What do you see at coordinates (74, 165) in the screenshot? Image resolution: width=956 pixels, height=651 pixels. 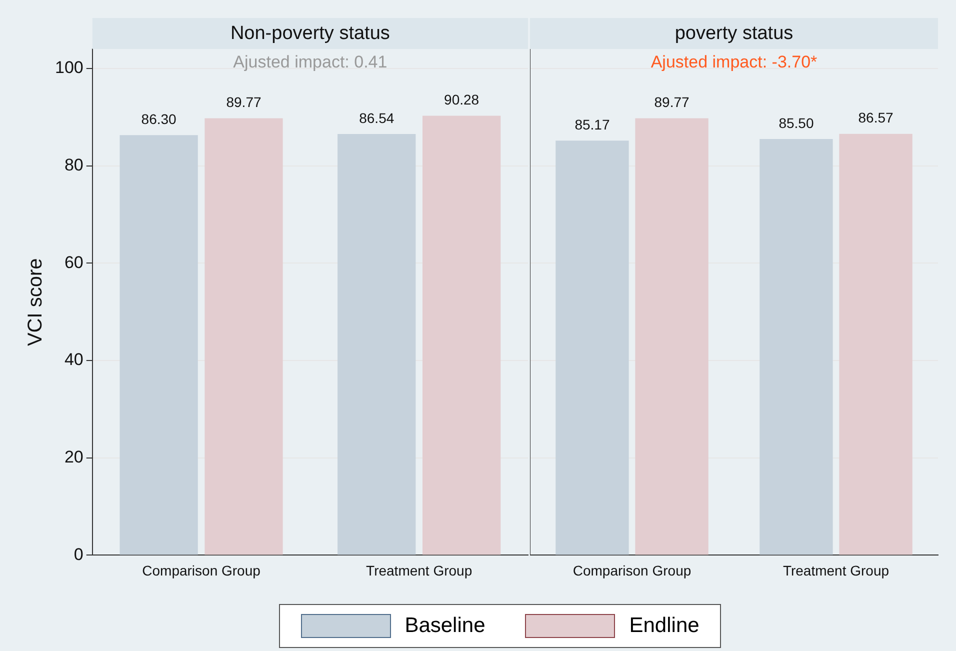 I see `y-tick-label: 80` at bounding box center [74, 165].